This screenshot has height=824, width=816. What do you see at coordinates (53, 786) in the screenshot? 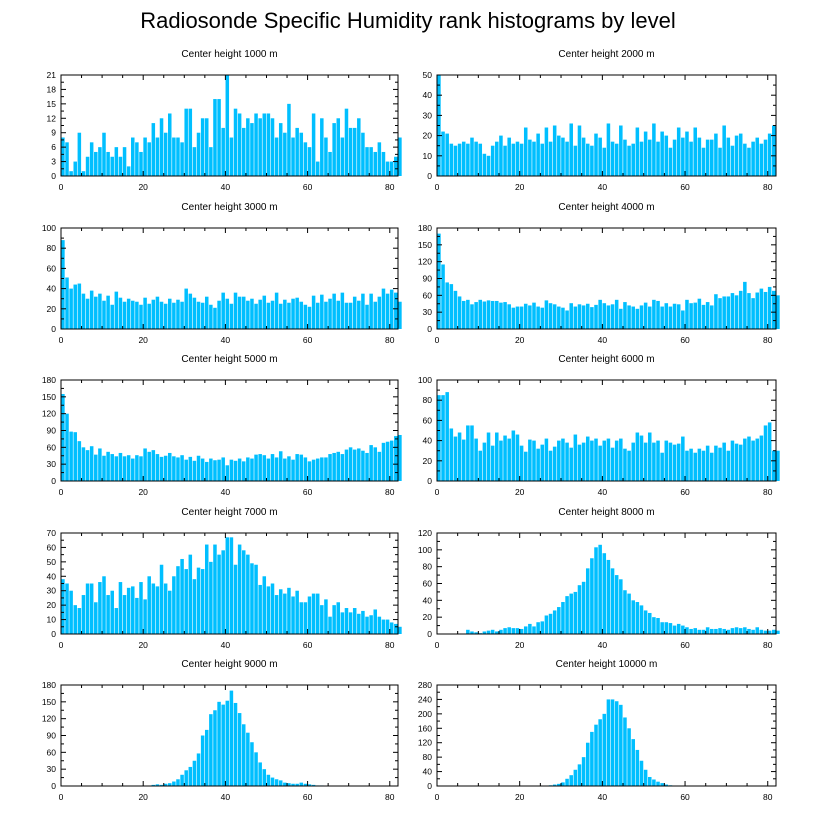
I see `y-tick-label: 0` at bounding box center [53, 786].